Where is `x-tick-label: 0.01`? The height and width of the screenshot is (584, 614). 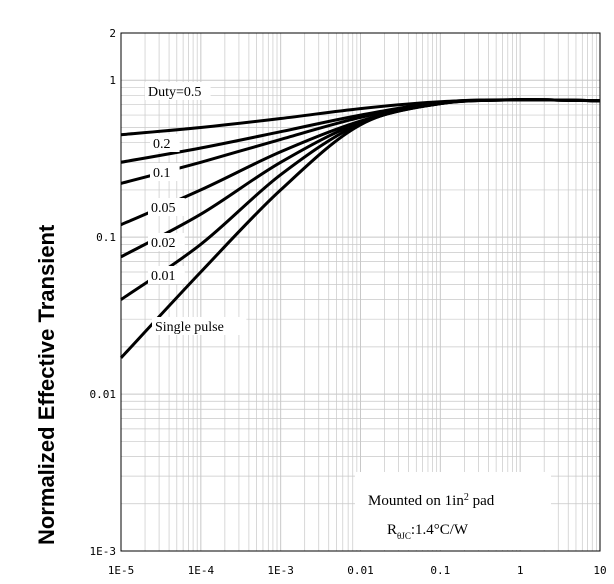 x-tick-label: 0.01 is located at coordinates (360, 570).